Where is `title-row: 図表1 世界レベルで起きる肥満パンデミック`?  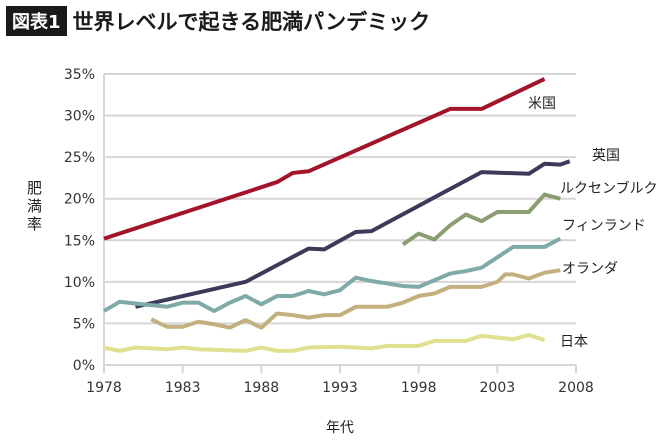 title-row: 図表1 世界レベルで起きる肥満パンデミック is located at coordinates (218, 21).